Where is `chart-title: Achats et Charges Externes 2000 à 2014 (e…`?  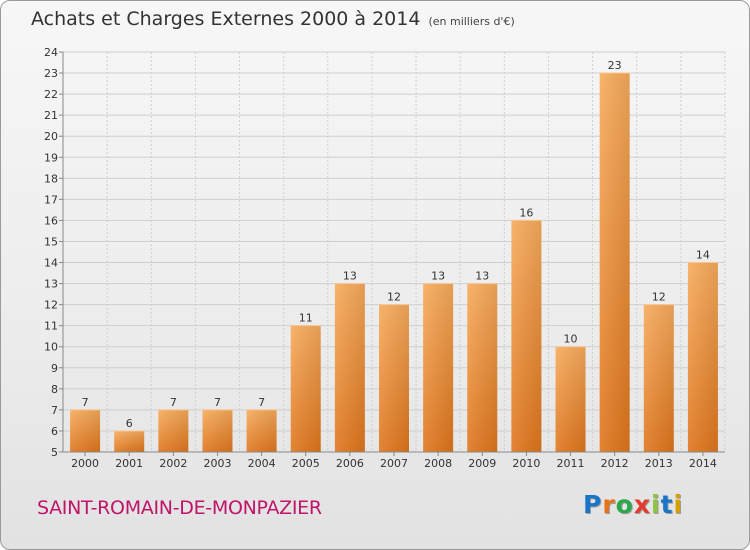
chart-title: Achats et Charges Externes 2000 à 2014 (e… is located at coordinates (273, 19).